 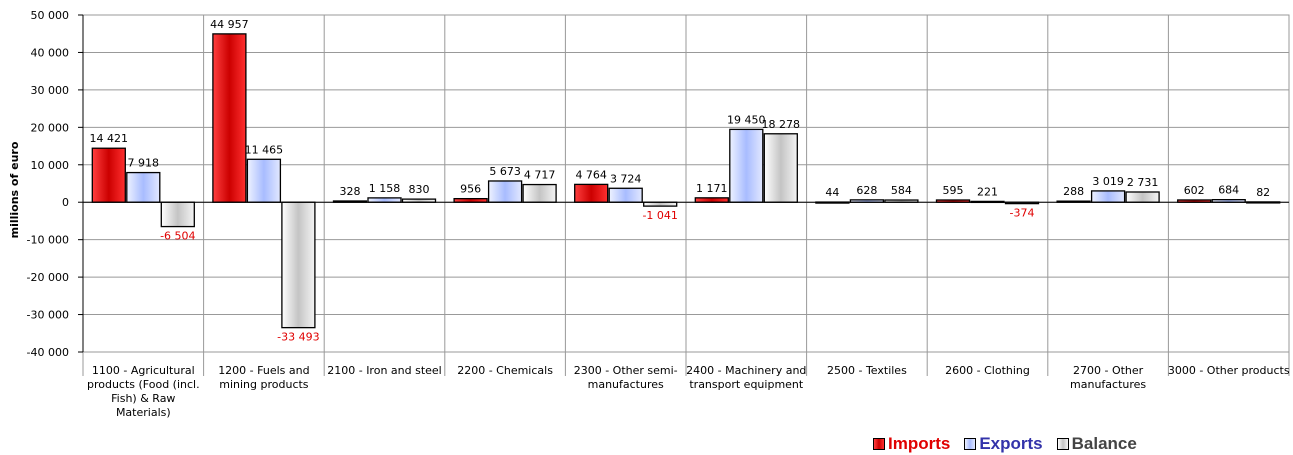 What do you see at coordinates (987, 191) in the screenshot?
I see `data-label-exports: 221` at bounding box center [987, 191].